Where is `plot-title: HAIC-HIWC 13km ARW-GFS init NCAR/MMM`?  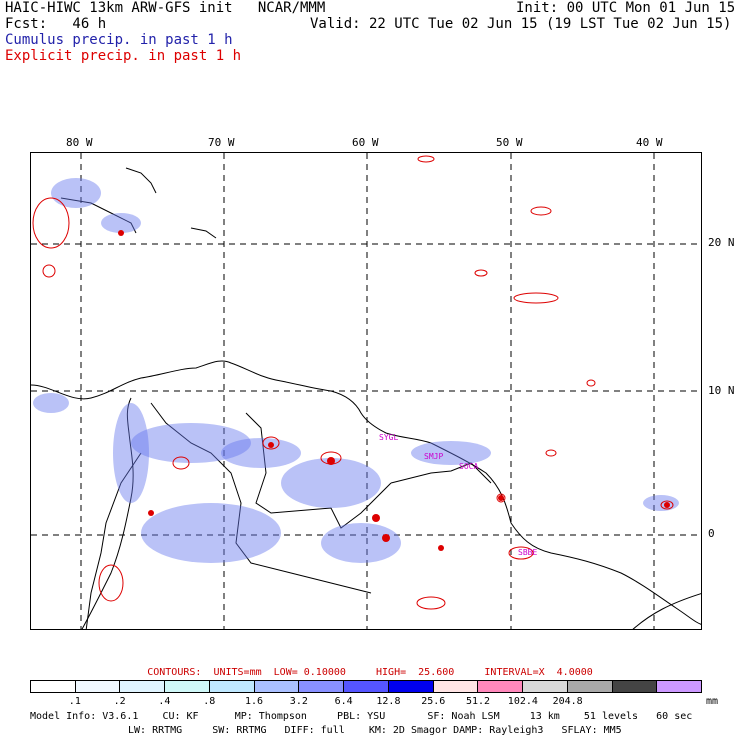
plot-title: HAIC-HIWC 13km ARW-GFS init NCAR/MMM is located at coordinates (165, 8).